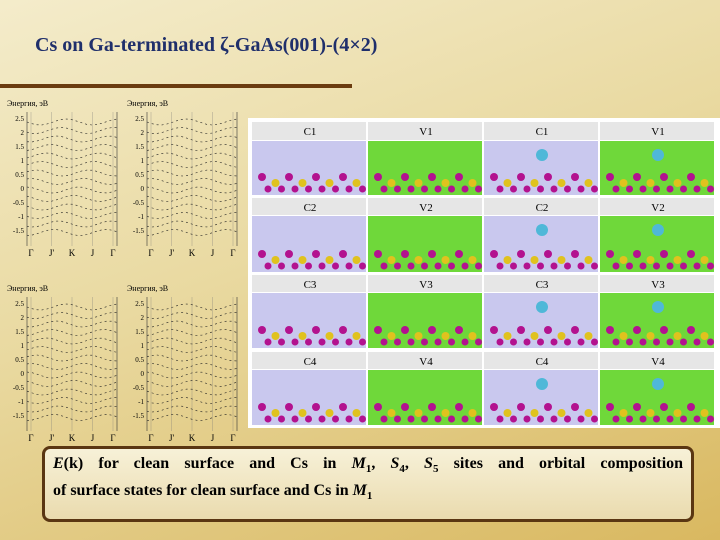  What do you see at coordinates (206, 45) in the screenshot?
I see `slide-title: Cs on Ga-terminated ζ-GaAs(001)-(4×2)` at bounding box center [206, 45].